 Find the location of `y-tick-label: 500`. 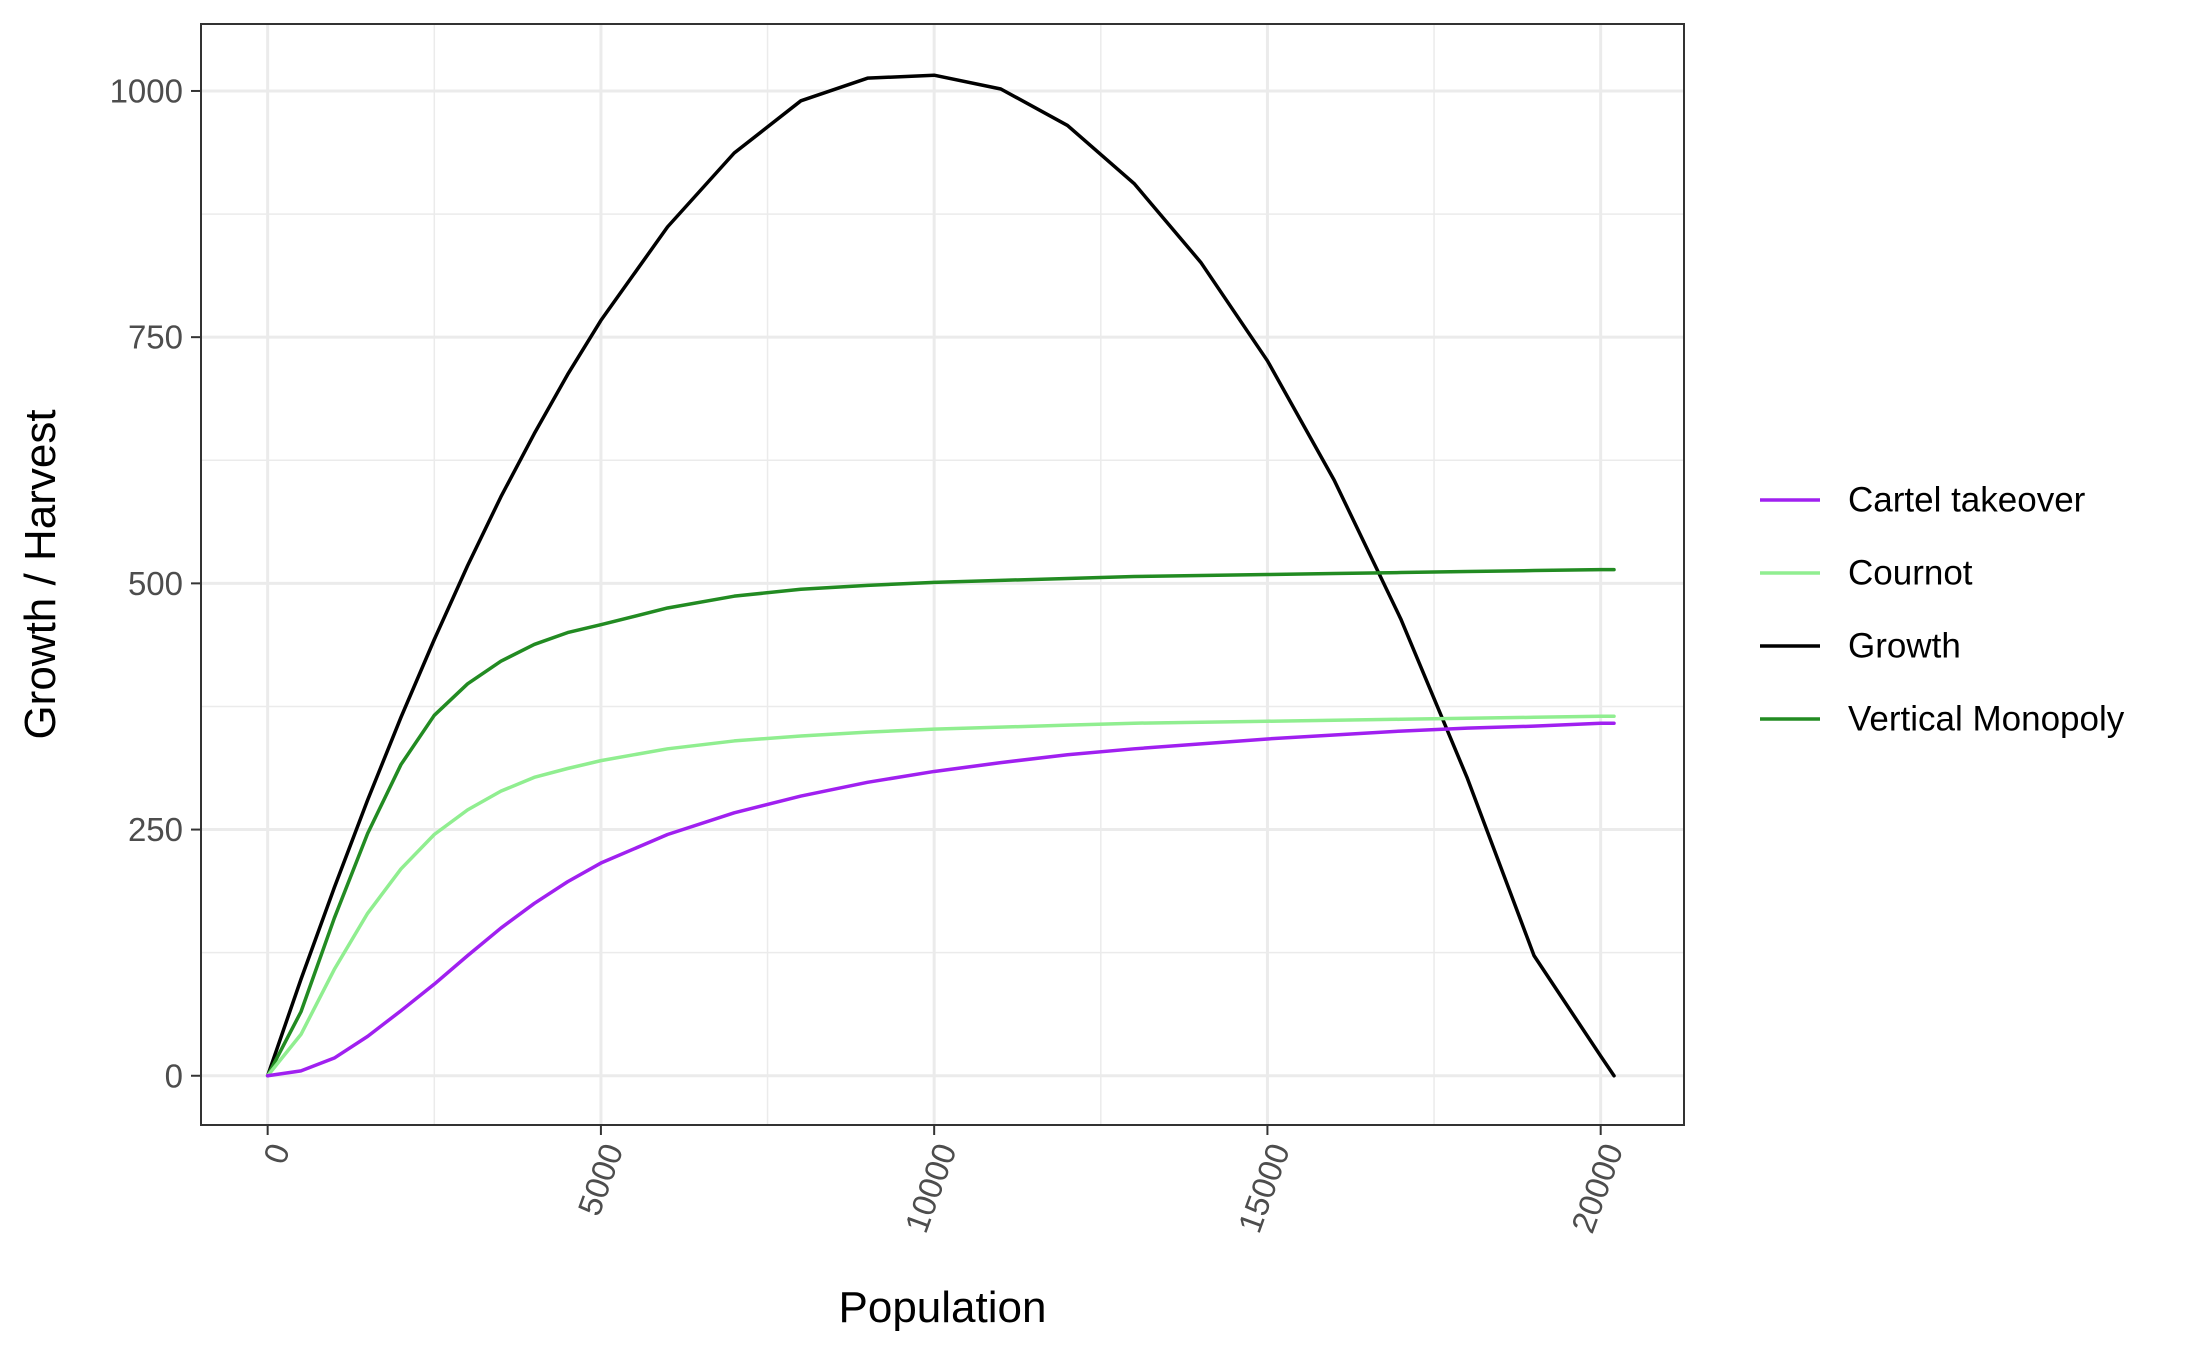

y-tick-label: 500 is located at coordinates (155, 583).